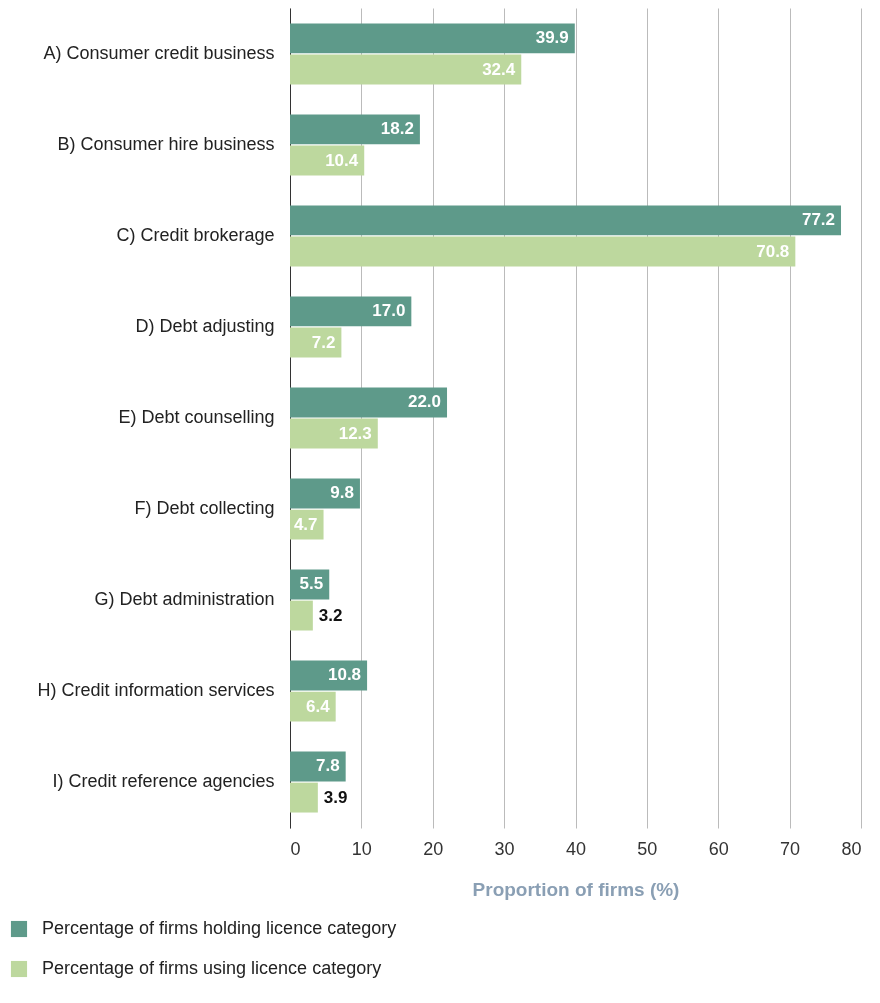 The image size is (880, 1003). I want to click on x-tick-label: 70, so click(790, 848).